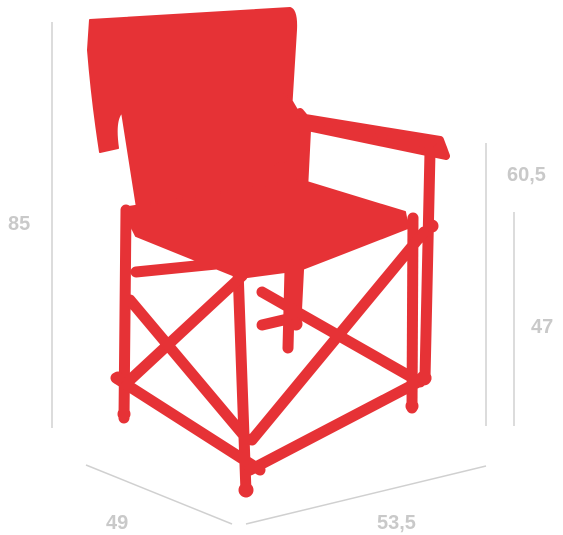 The height and width of the screenshot is (535, 563). What do you see at coordinates (277, 321) in the screenshot?
I see `mid-rail` at bounding box center [277, 321].